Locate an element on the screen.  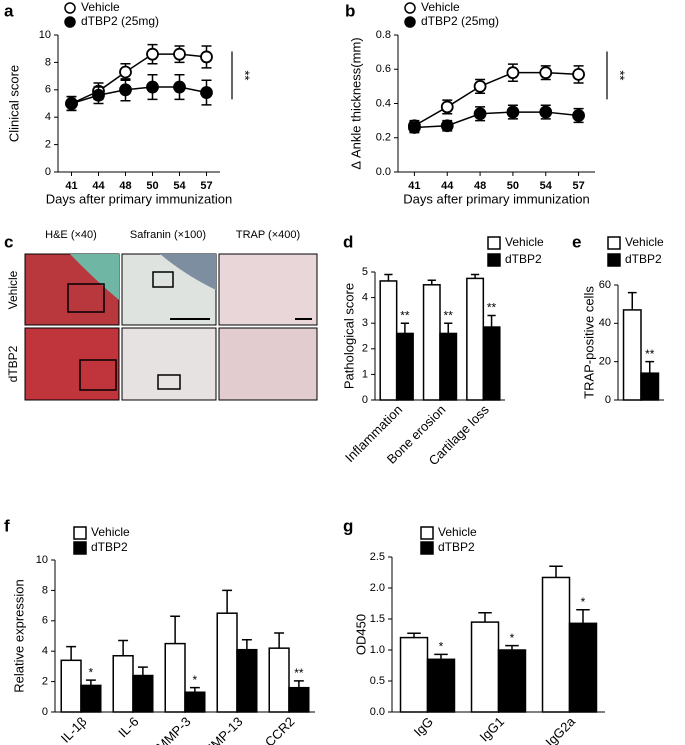
y-axis-label: Relative expression is located at coordinates (18, 635).